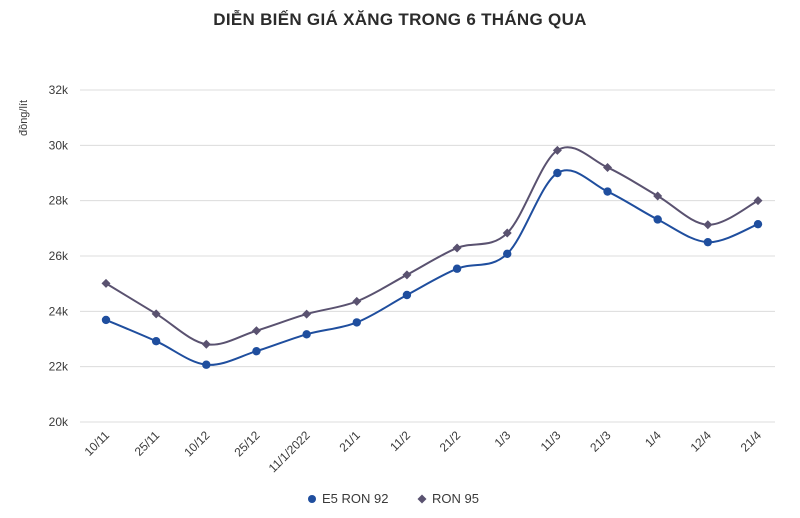 This screenshot has height=518, width=800. What do you see at coordinates (600, 441) in the screenshot?
I see `x-tick-label: 21/3` at bounding box center [600, 441].